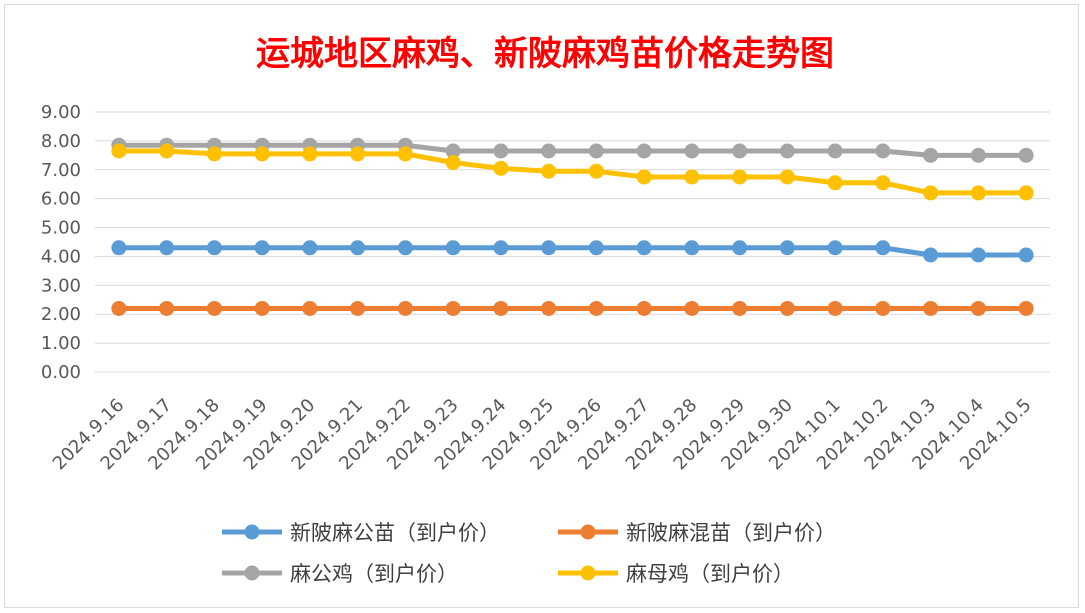 This screenshot has height=613, width=1085. What do you see at coordinates (61, 112) in the screenshot?
I see `y-tick-label: 9.00` at bounding box center [61, 112].